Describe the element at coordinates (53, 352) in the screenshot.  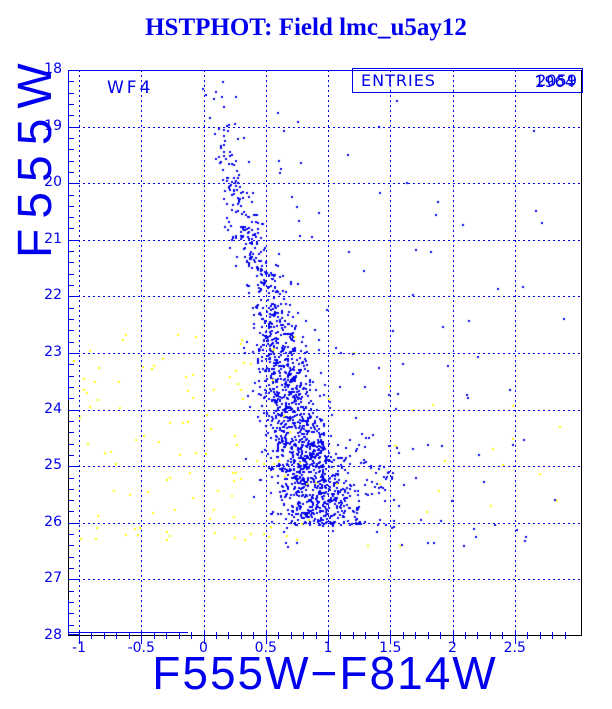
I see `y-tick-label: 23` at that location.